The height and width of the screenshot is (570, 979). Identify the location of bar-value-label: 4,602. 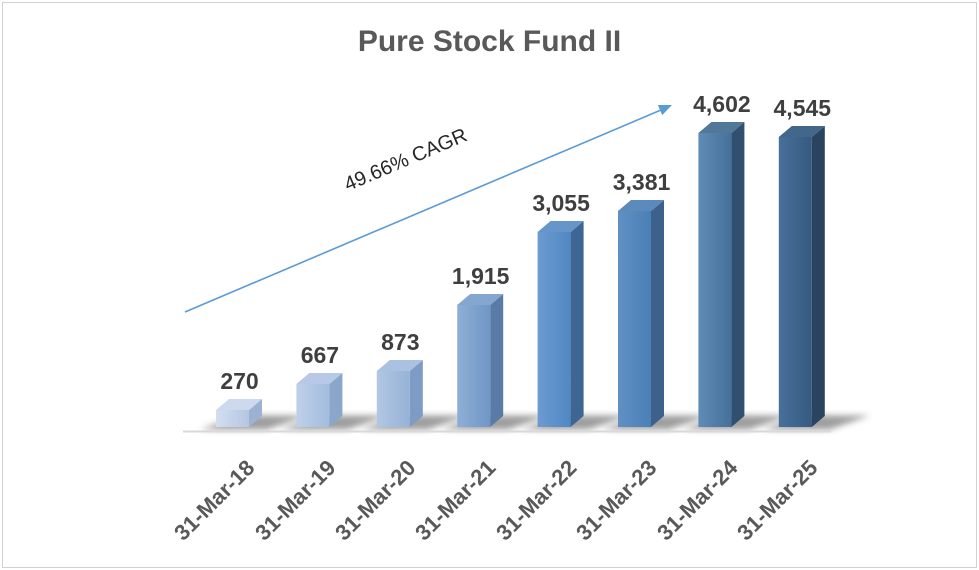
(722, 104).